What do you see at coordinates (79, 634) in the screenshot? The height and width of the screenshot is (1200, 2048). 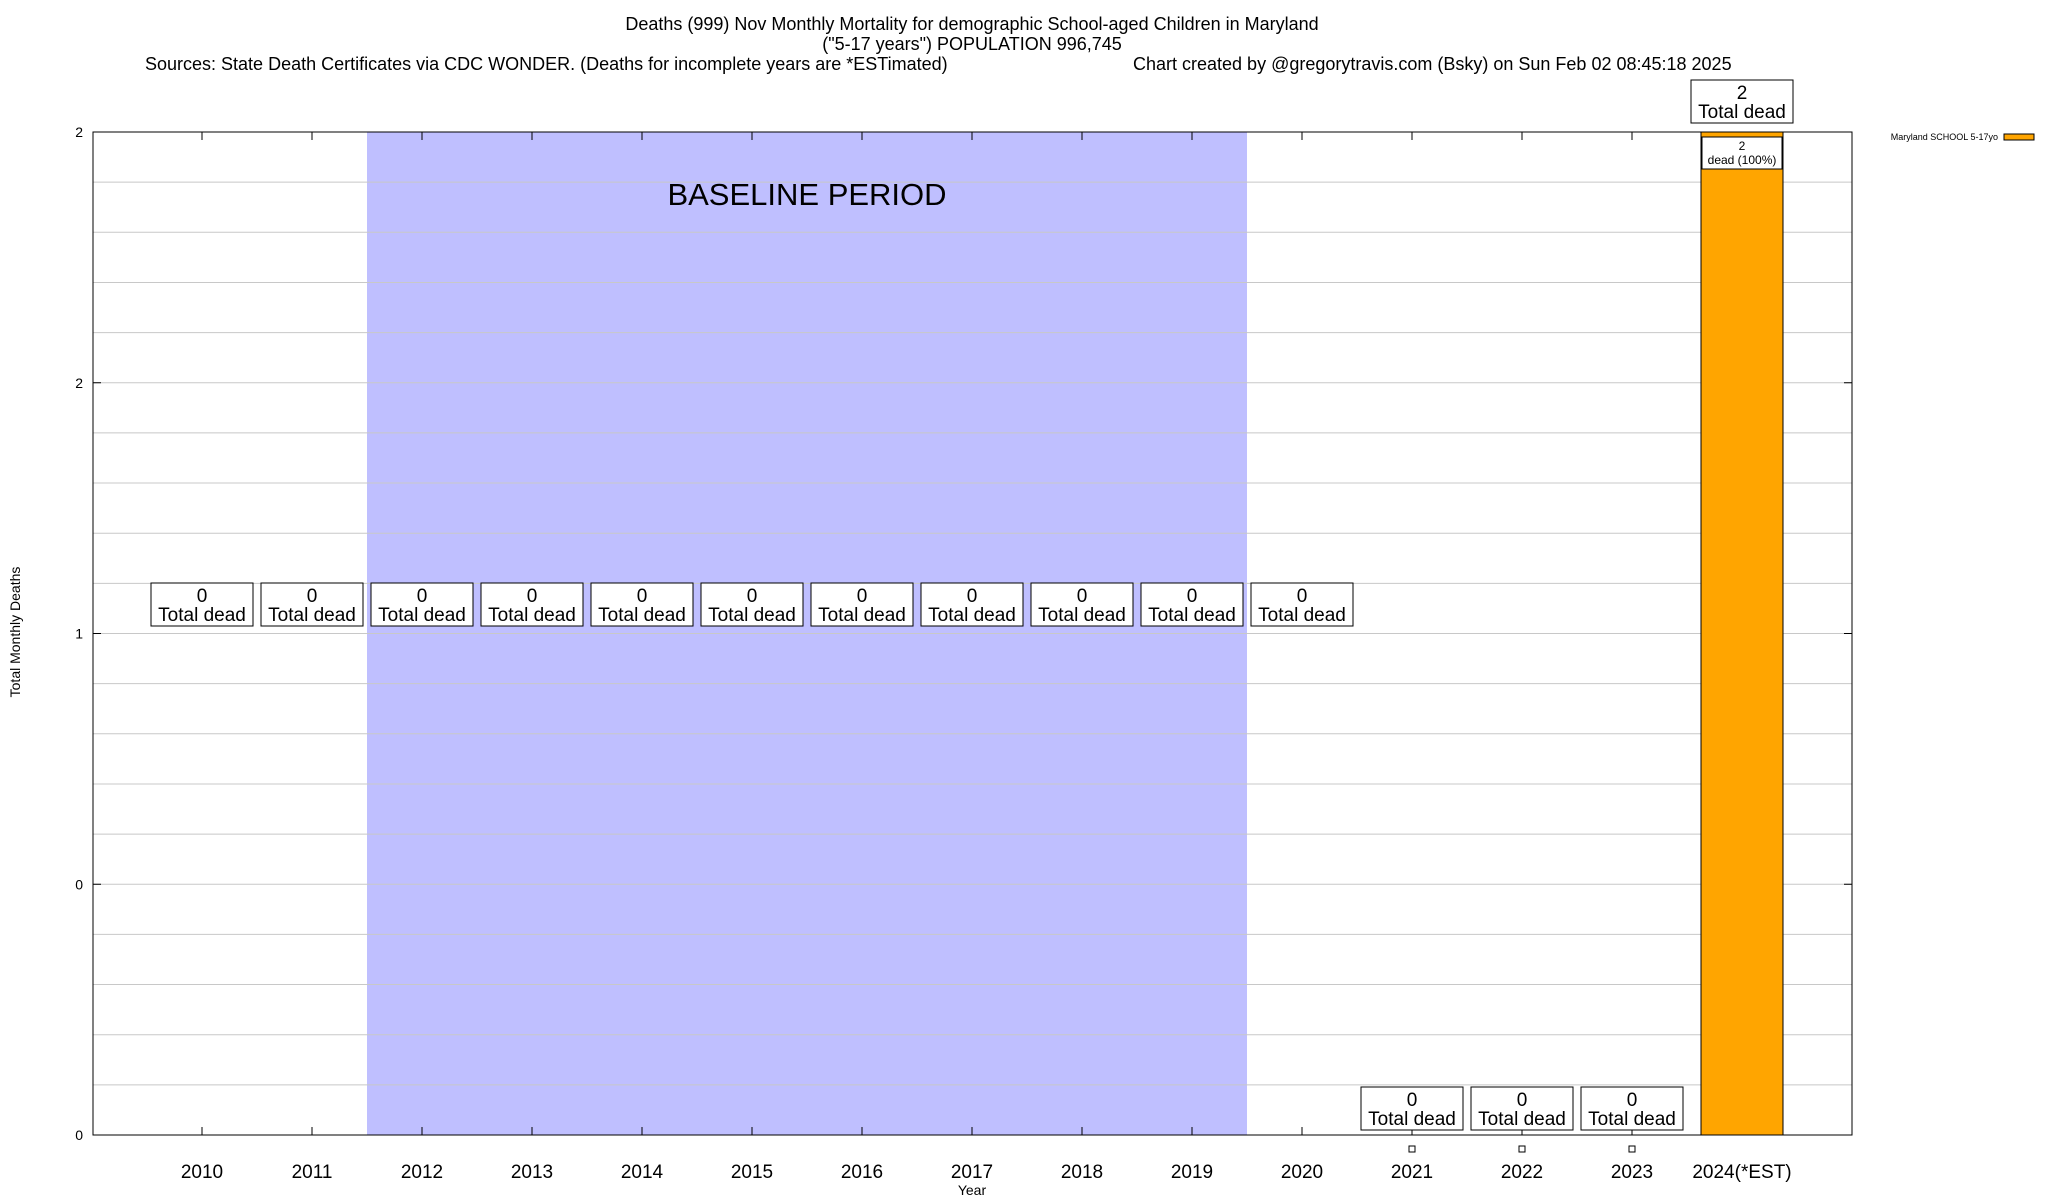 I see `y-tick-label: 1` at bounding box center [79, 634].